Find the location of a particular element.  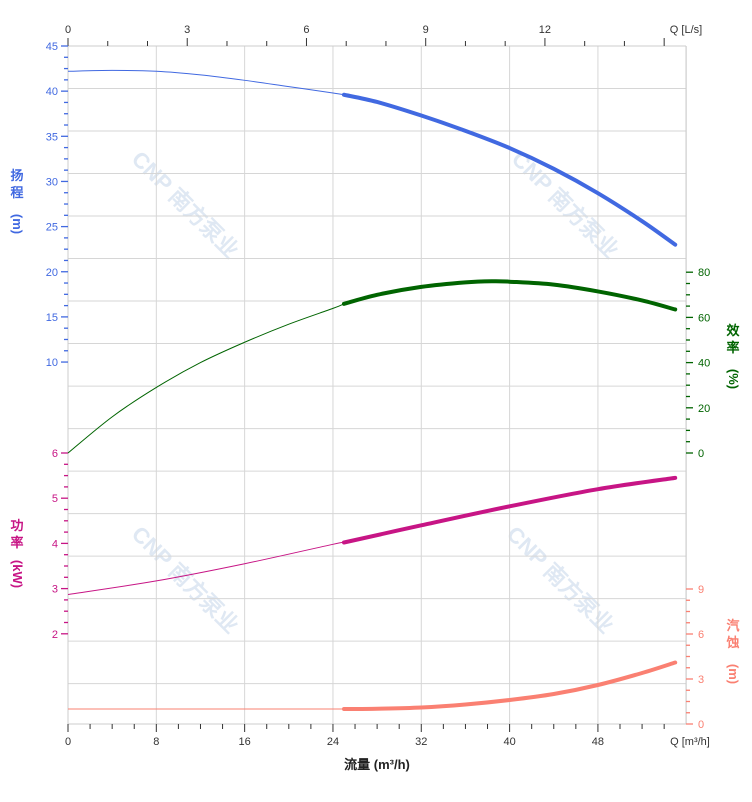

x-tick-label: 24 is located at coordinates (333, 742).